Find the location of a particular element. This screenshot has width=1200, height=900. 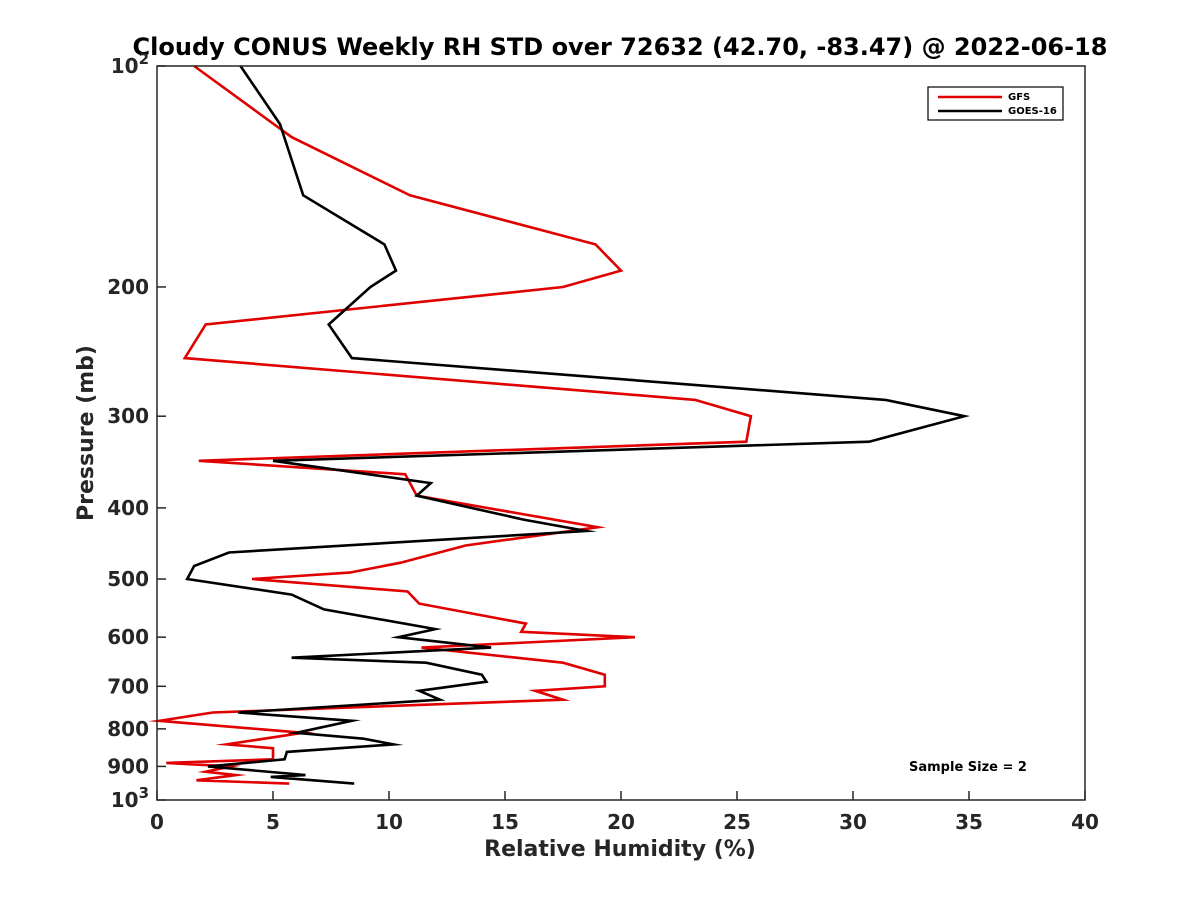

x-tick-label: 5 is located at coordinates (273, 822).